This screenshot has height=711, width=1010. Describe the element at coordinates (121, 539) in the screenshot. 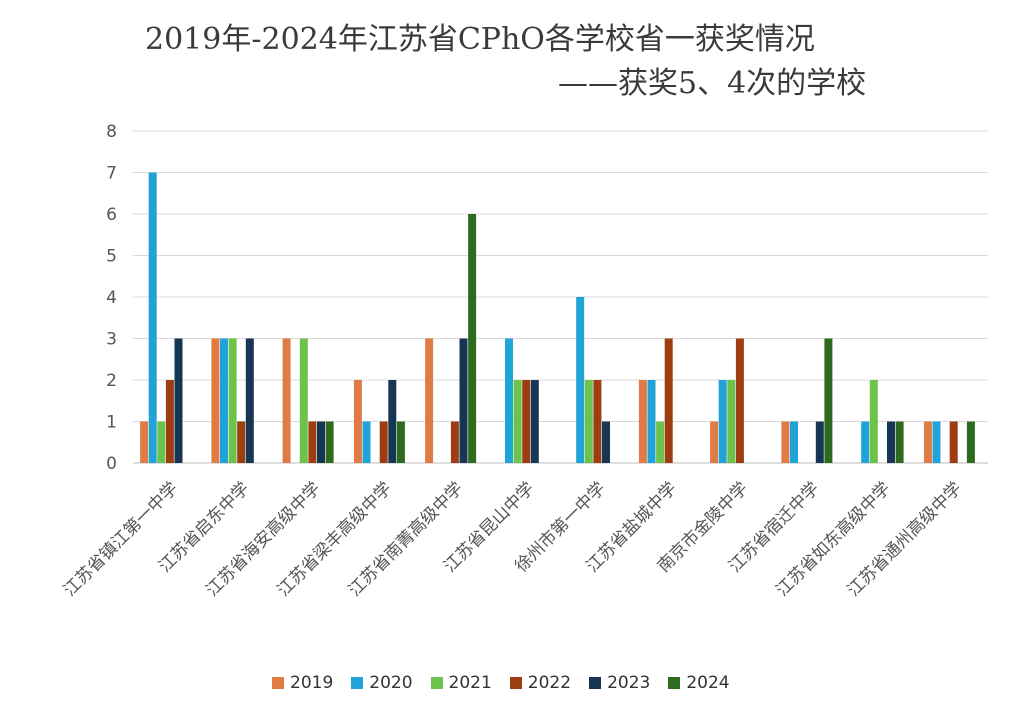

I see `x-category-label: 江苏省镇江第一中学` at that location.